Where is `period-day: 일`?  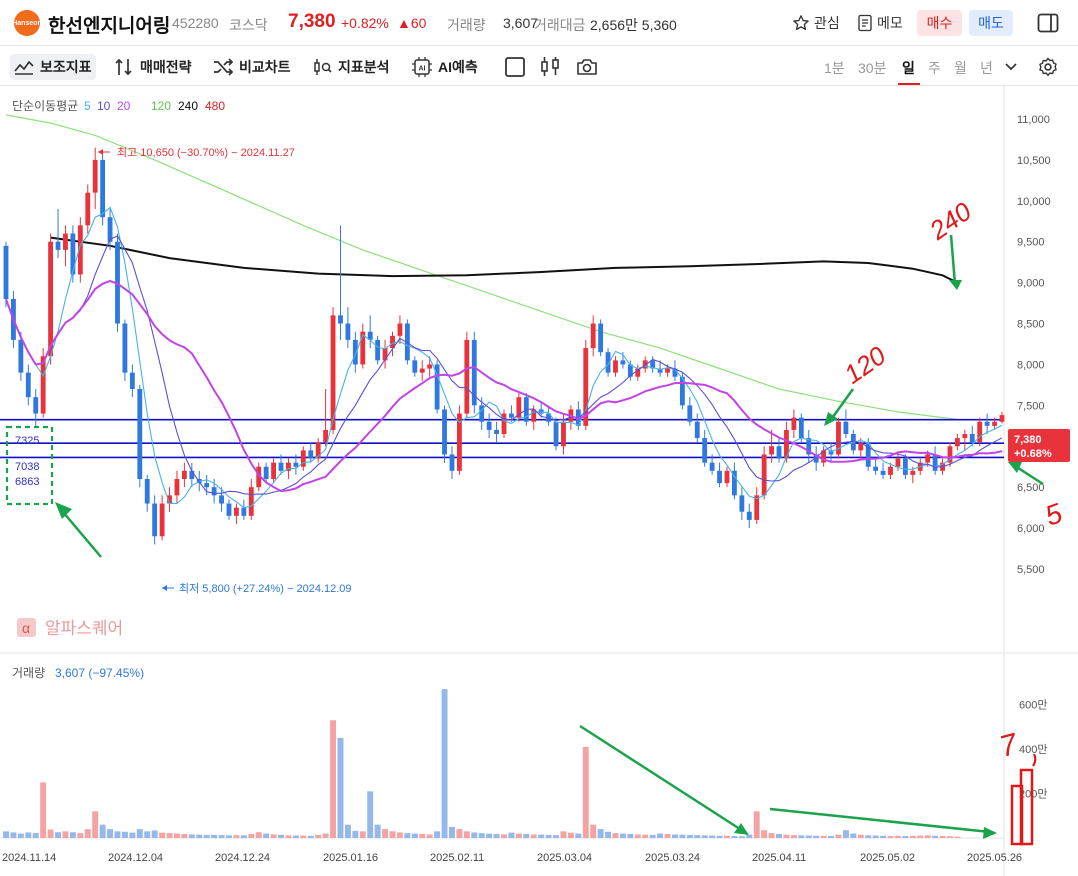 period-day: 일 is located at coordinates (908, 68).